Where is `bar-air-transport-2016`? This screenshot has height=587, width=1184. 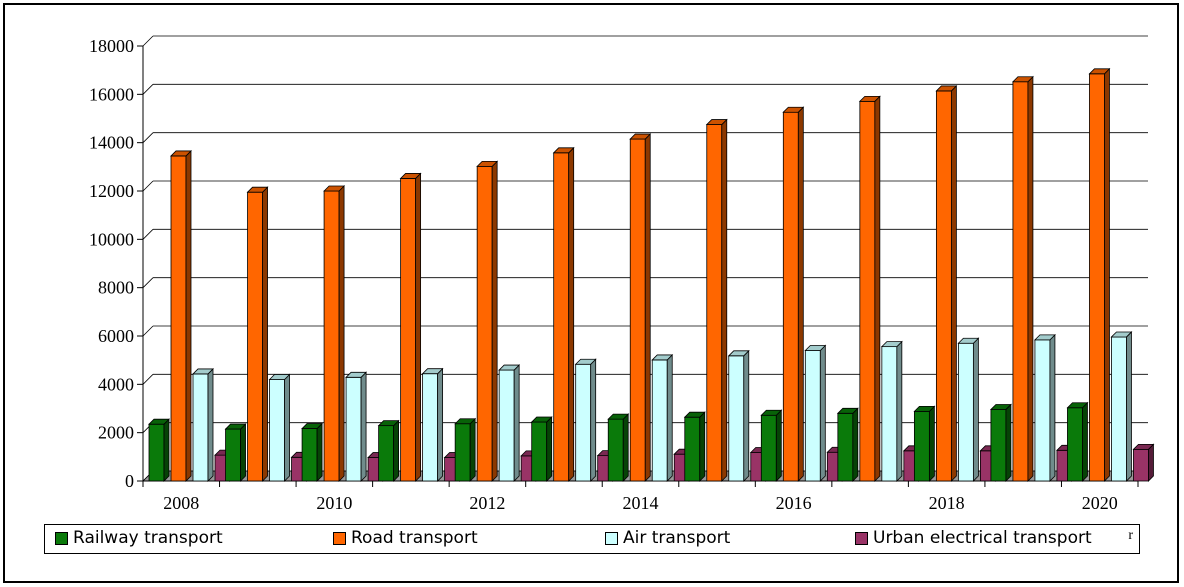
bar-air-transport-2016 is located at coordinates (815, 413).